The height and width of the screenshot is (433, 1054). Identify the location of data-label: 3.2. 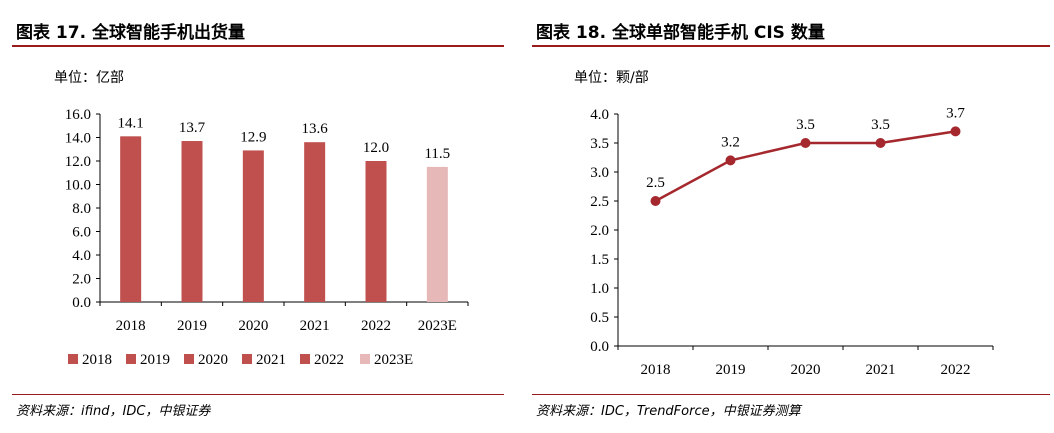
(730, 142).